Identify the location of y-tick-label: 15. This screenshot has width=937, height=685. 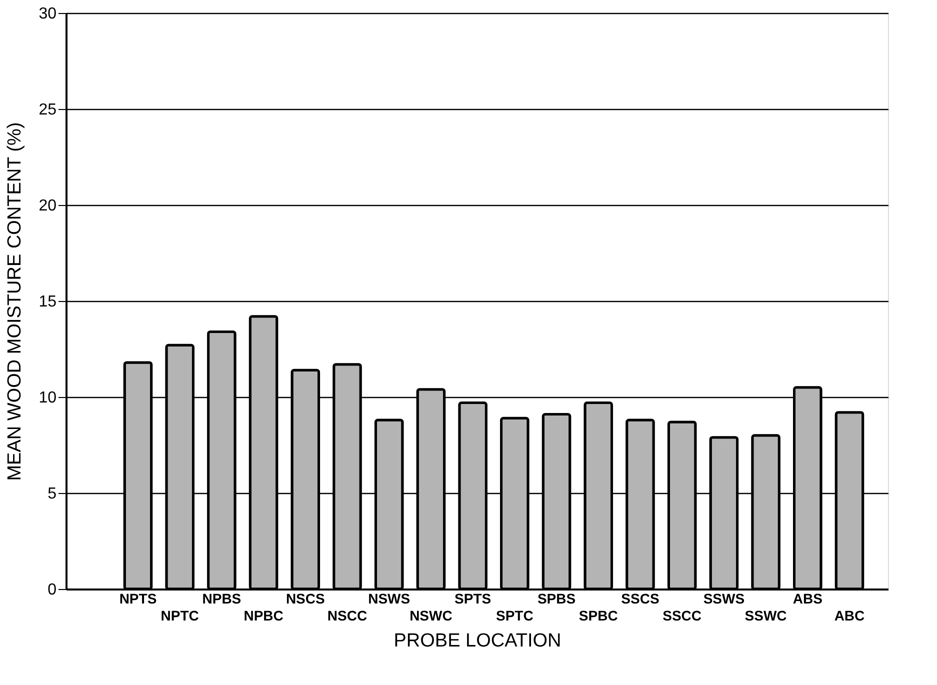
(47, 302).